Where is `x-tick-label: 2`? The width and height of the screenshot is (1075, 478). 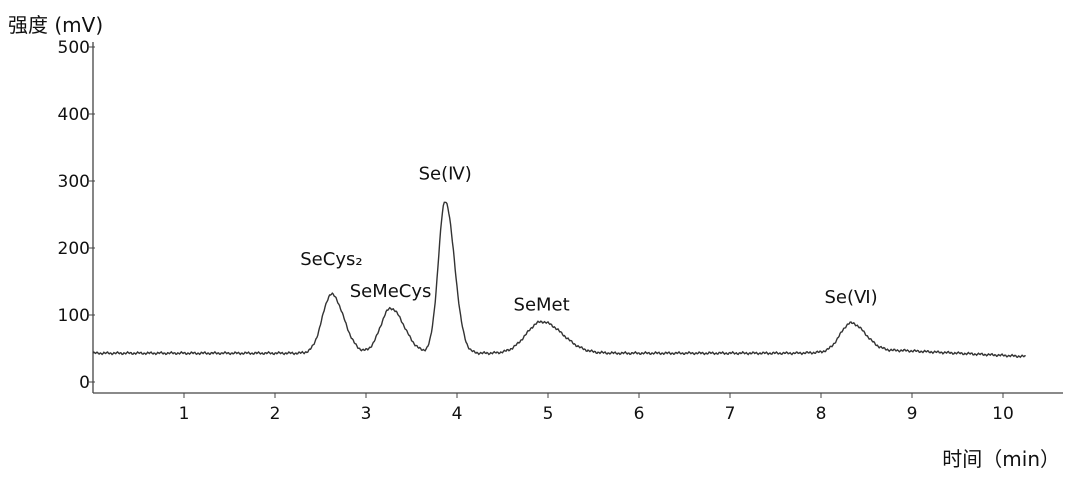
x-tick-label: 2 is located at coordinates (275, 414).